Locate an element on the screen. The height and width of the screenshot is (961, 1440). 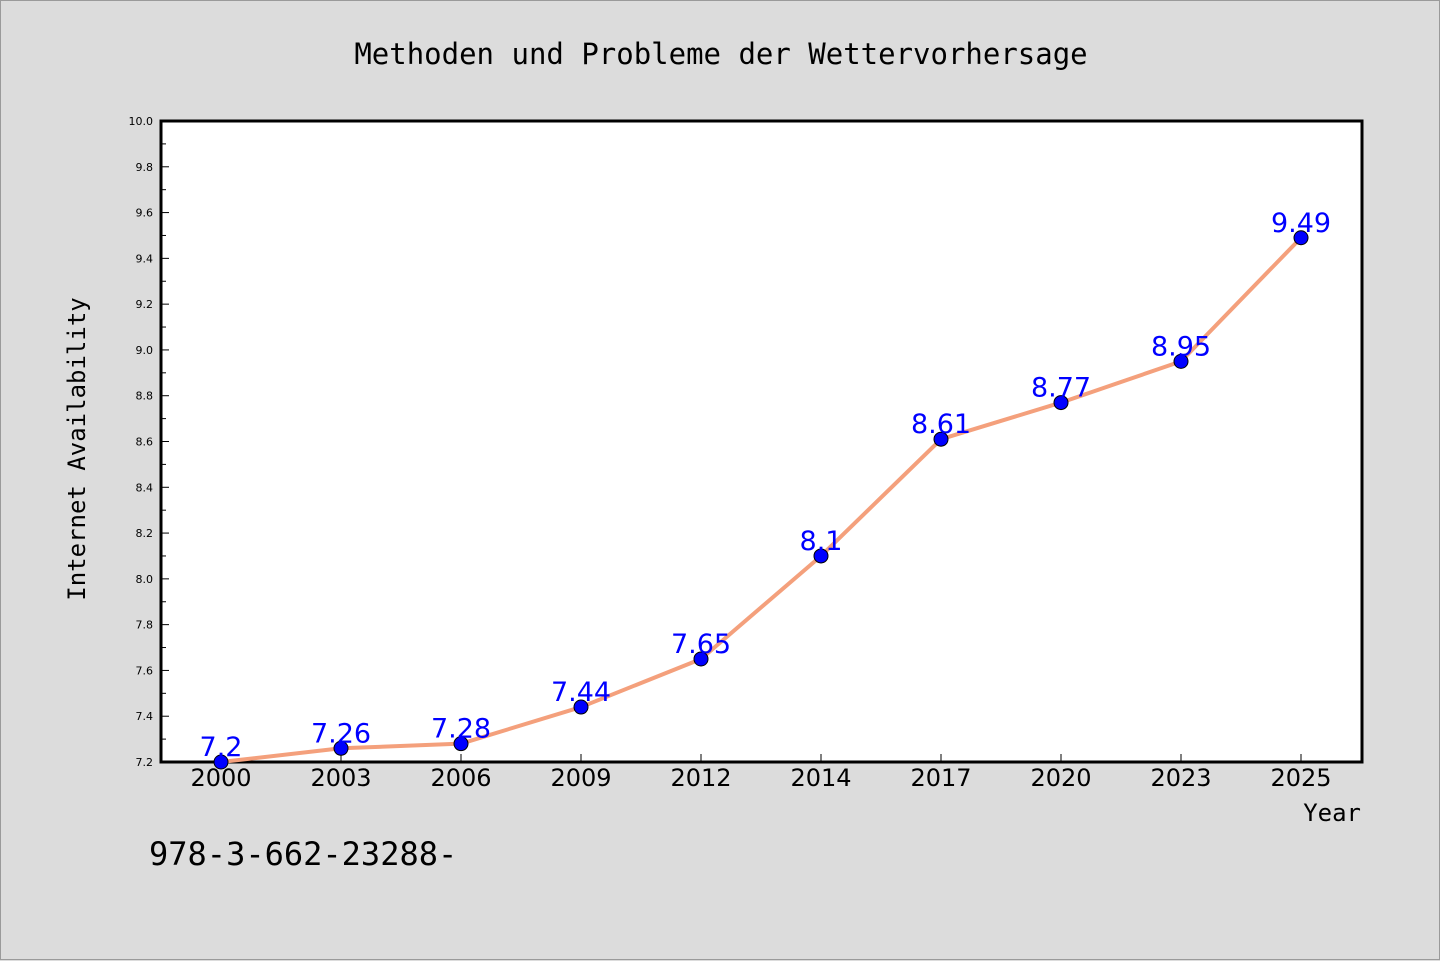
data-label: 9.49 is located at coordinates (1301, 223).